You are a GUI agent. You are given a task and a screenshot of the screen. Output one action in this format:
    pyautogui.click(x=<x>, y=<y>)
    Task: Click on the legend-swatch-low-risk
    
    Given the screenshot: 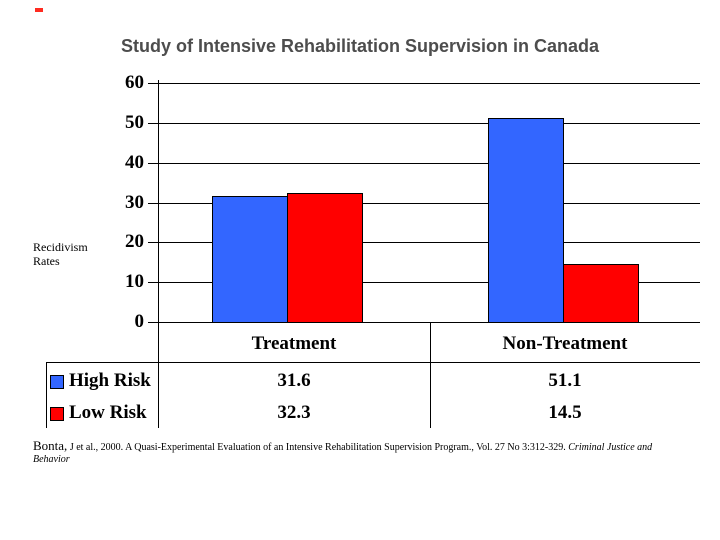 What is the action you would take?
    pyautogui.click(x=57, y=414)
    